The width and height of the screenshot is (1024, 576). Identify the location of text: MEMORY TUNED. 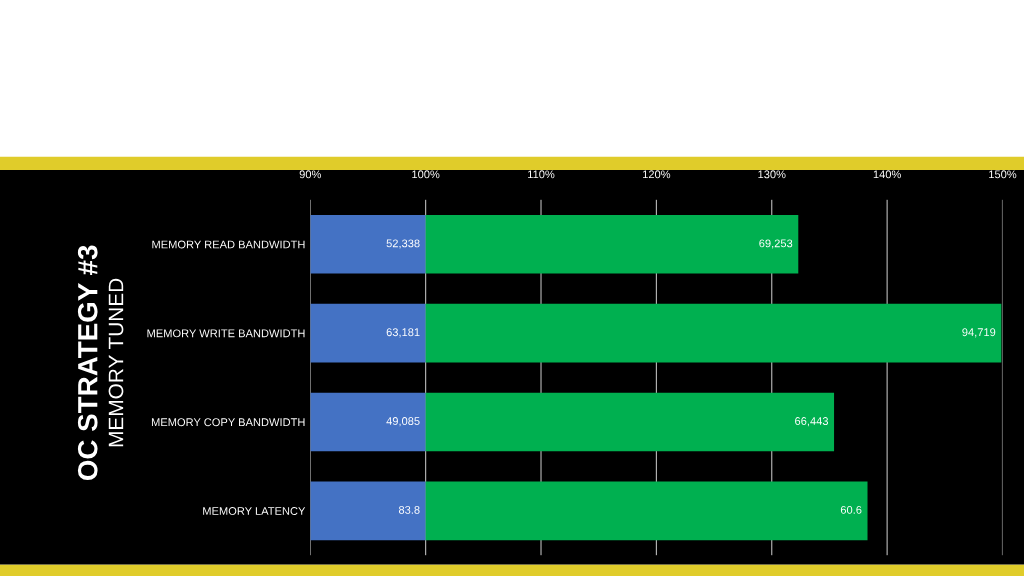
(116, 362).